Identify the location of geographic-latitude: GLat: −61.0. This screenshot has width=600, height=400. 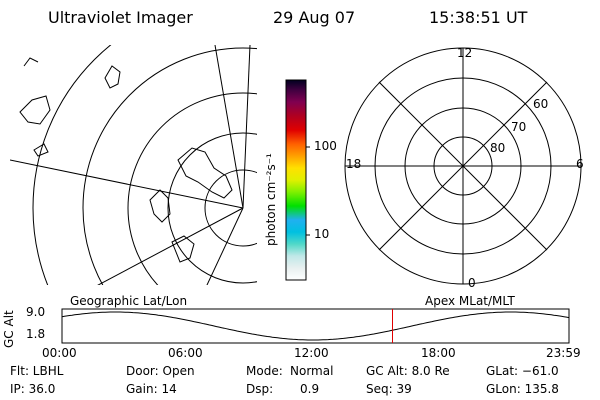
(522, 371).